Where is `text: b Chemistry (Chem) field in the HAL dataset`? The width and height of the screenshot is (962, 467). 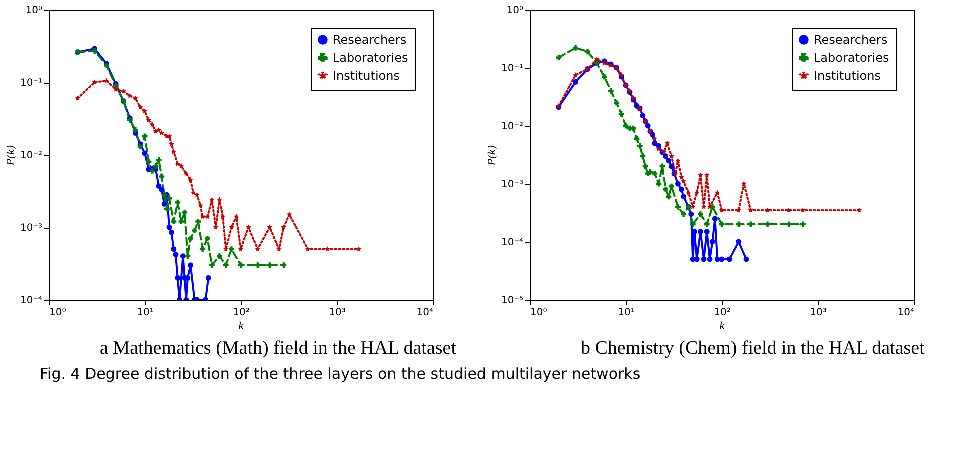 text: b Chemistry (Chem) field in the HAL dataset is located at coordinates (753, 348).